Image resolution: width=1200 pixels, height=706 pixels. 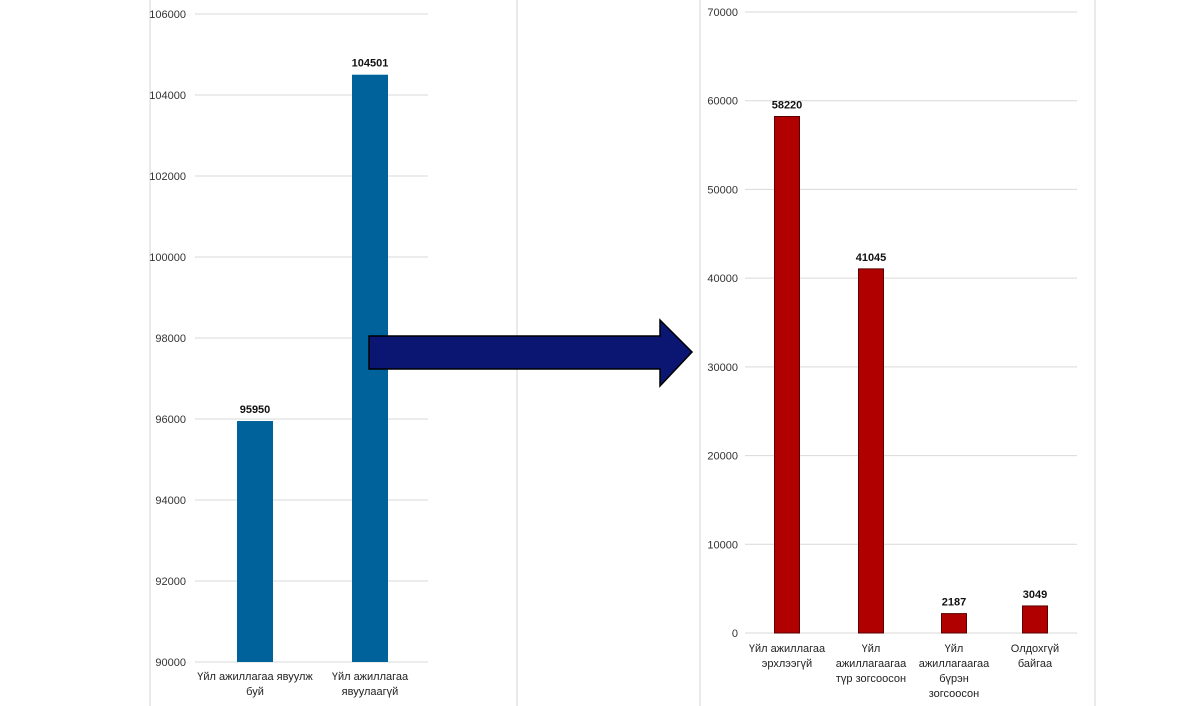 I want to click on data-label: 41045, so click(x=871, y=258).